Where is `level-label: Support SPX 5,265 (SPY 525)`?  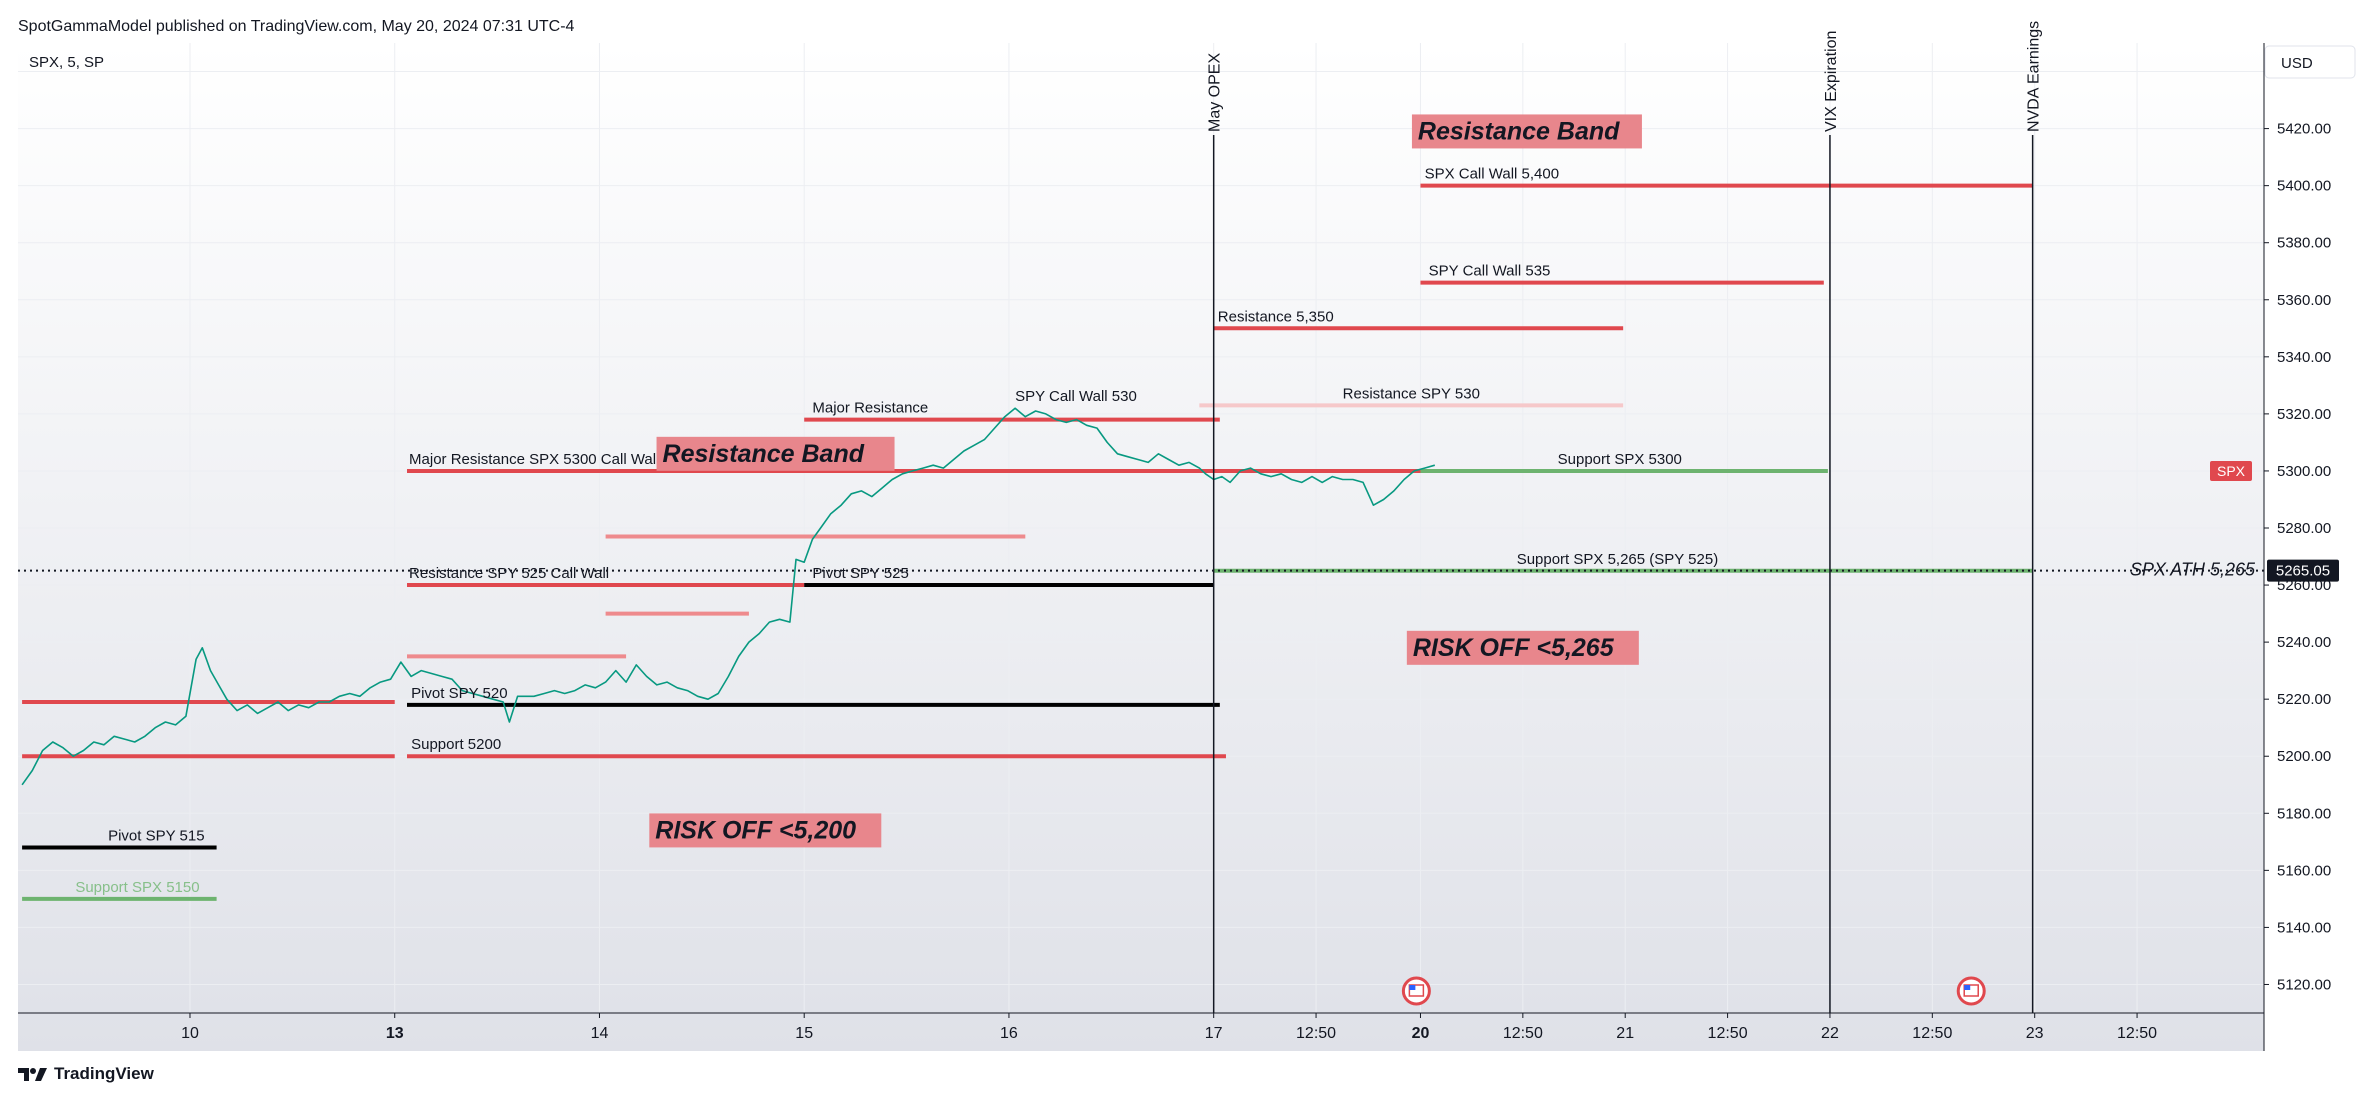
level-label: Support SPX 5,265 (SPY 525) is located at coordinates (1618, 559).